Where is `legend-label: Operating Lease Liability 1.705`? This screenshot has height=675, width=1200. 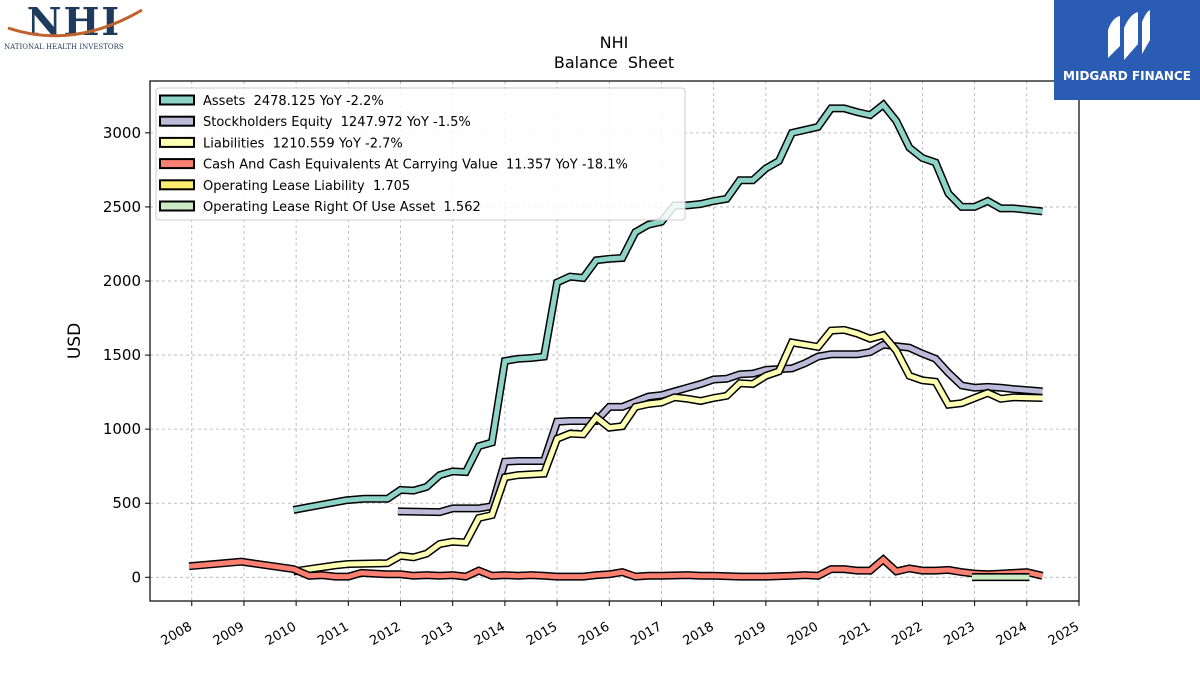
legend-label: Operating Lease Liability 1.705 is located at coordinates (306, 186).